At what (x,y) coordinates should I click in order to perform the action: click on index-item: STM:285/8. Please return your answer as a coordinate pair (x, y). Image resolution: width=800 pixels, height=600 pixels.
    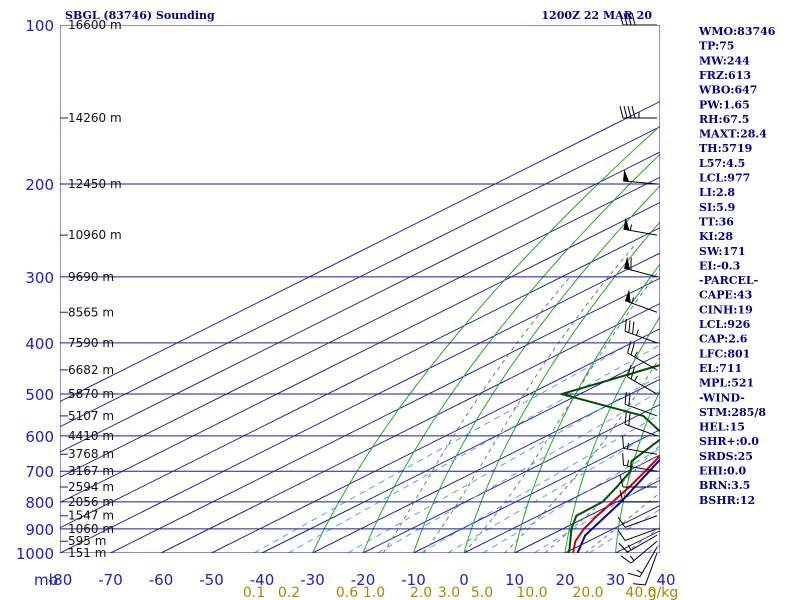
    Looking at the image, I should click on (732, 412).